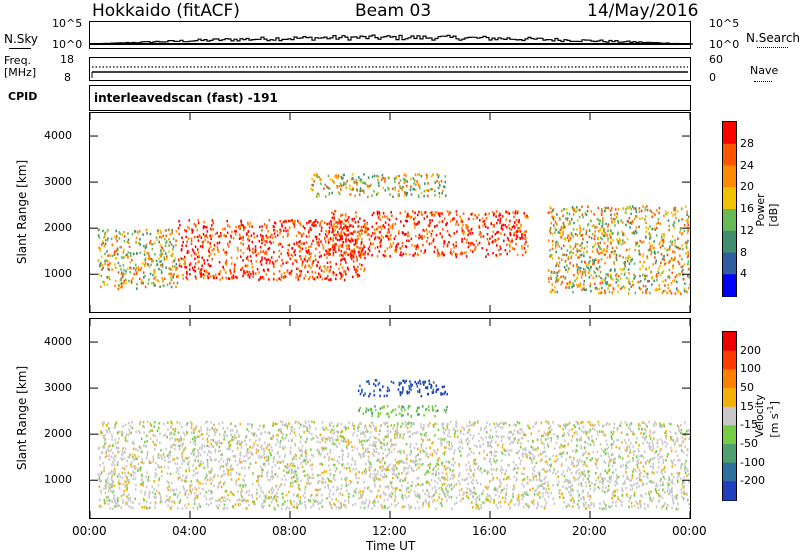  What do you see at coordinates (747, 387) in the screenshot?
I see `vel-cb-tick-2: 50` at bounding box center [747, 387].